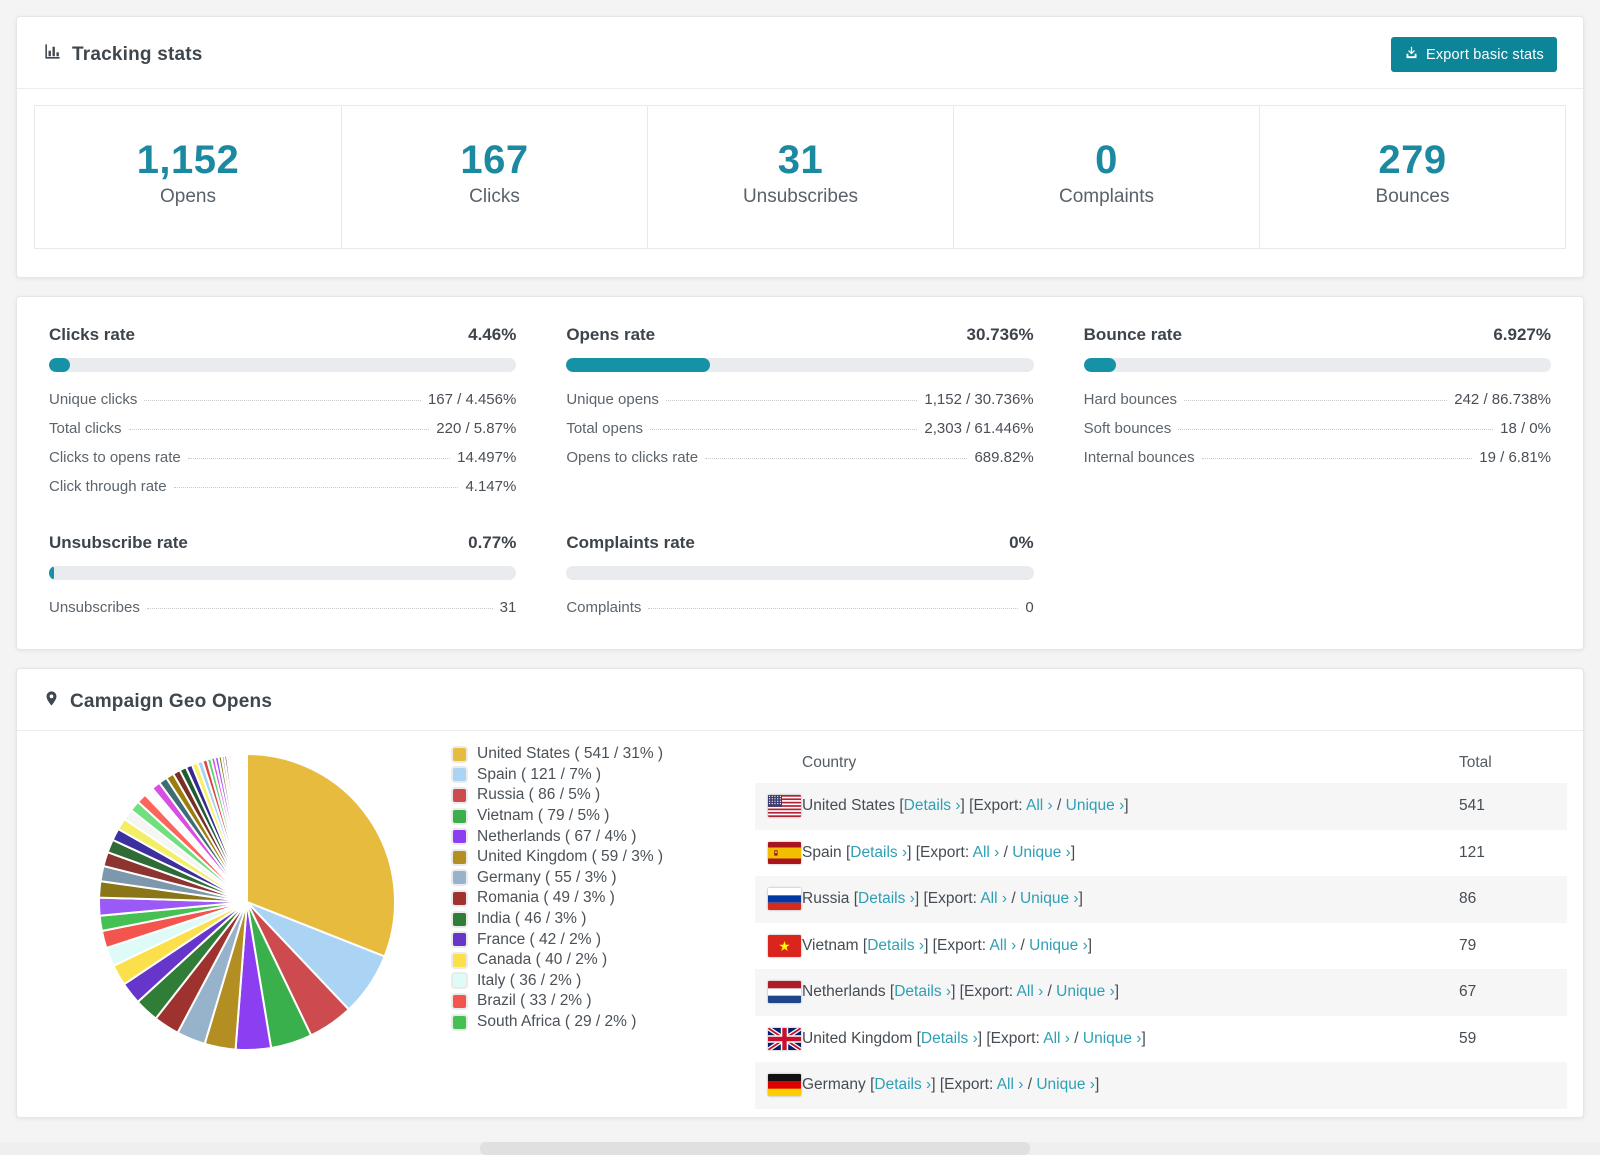 The height and width of the screenshot is (1155, 1600). Describe the element at coordinates (591, 981) in the screenshot. I see `legend-item-italy: Italy ( 36 / 2% )` at that location.